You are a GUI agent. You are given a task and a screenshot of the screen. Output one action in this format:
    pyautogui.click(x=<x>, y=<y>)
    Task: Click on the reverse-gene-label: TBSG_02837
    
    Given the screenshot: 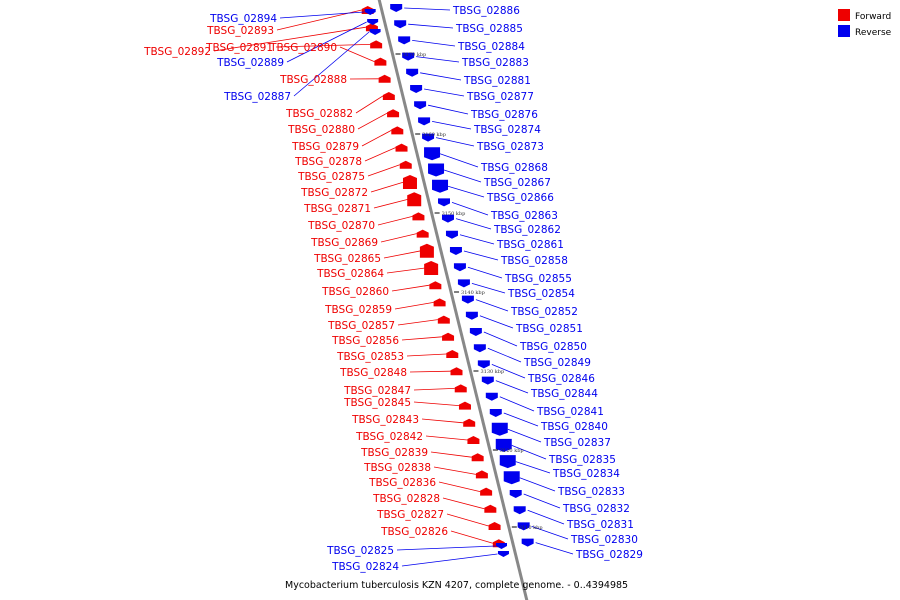 What is the action you would take?
    pyautogui.click(x=577, y=443)
    